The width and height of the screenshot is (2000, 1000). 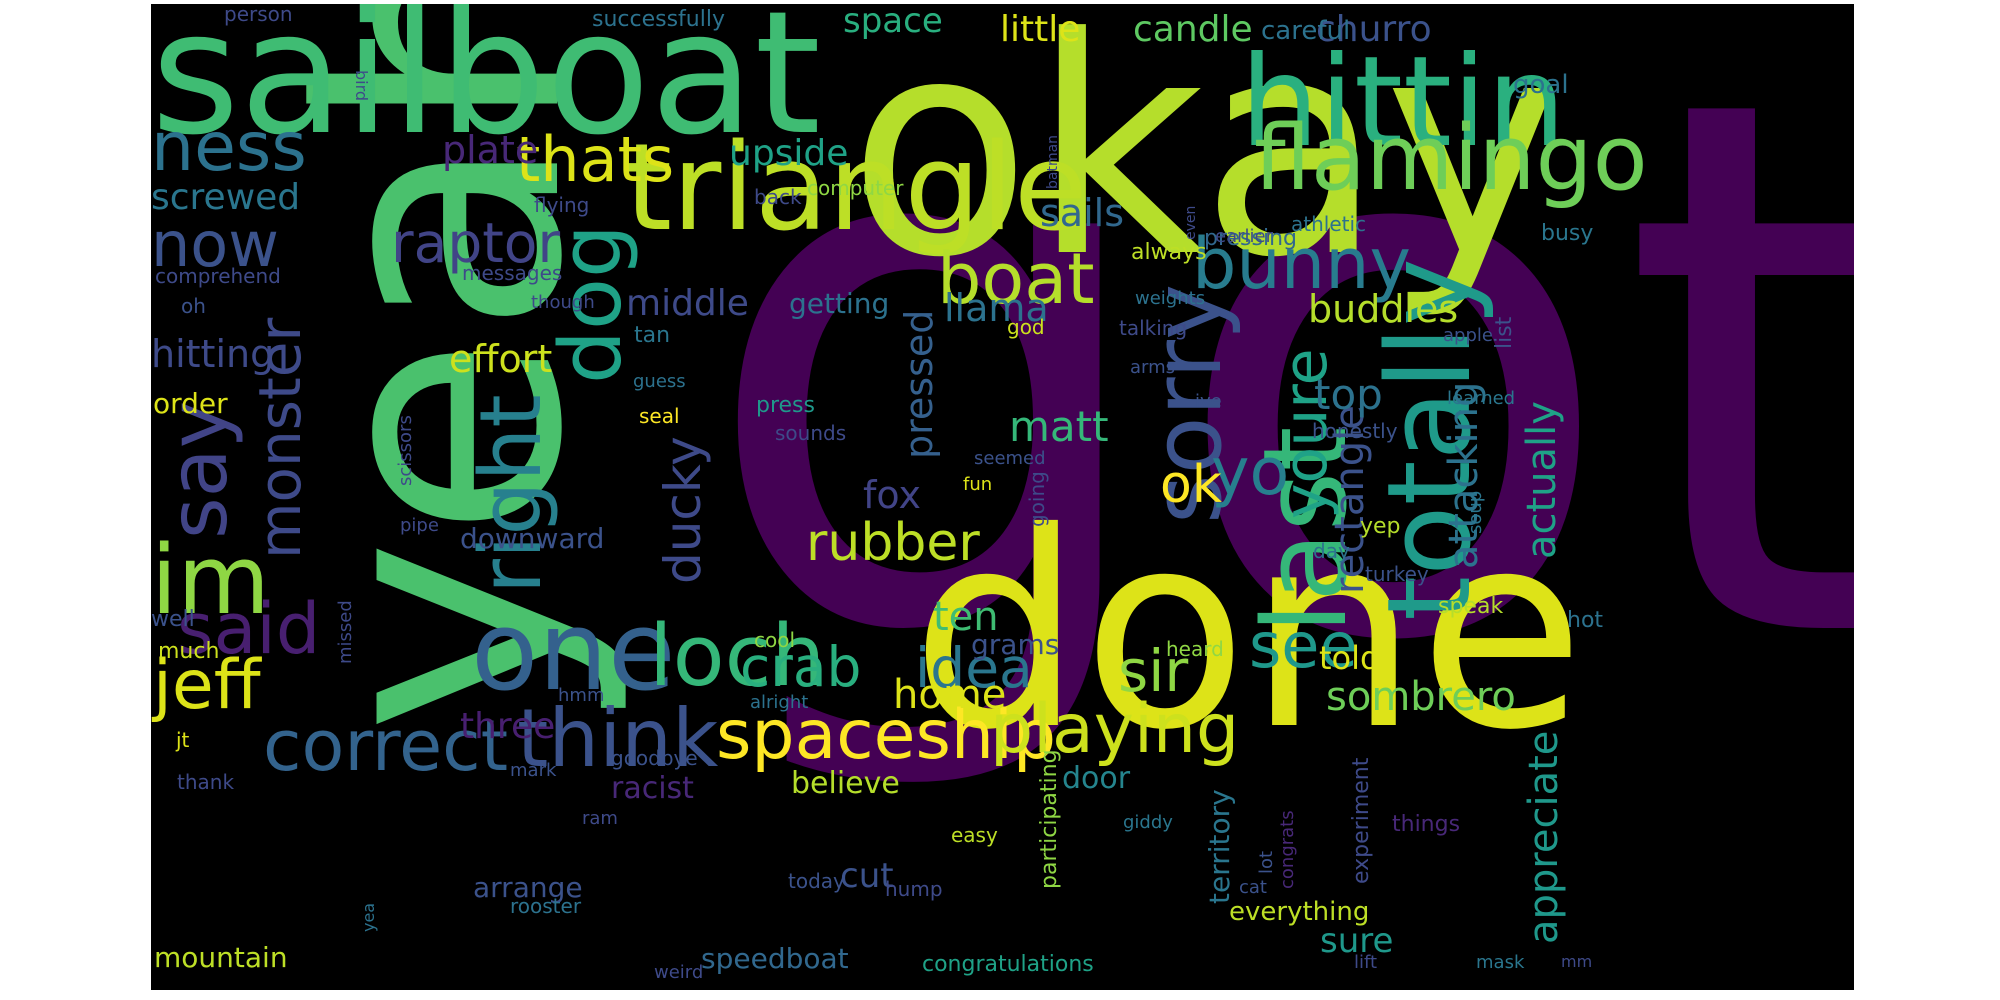 I want to click on word-athletic: athletic, so click(x=1329, y=224).